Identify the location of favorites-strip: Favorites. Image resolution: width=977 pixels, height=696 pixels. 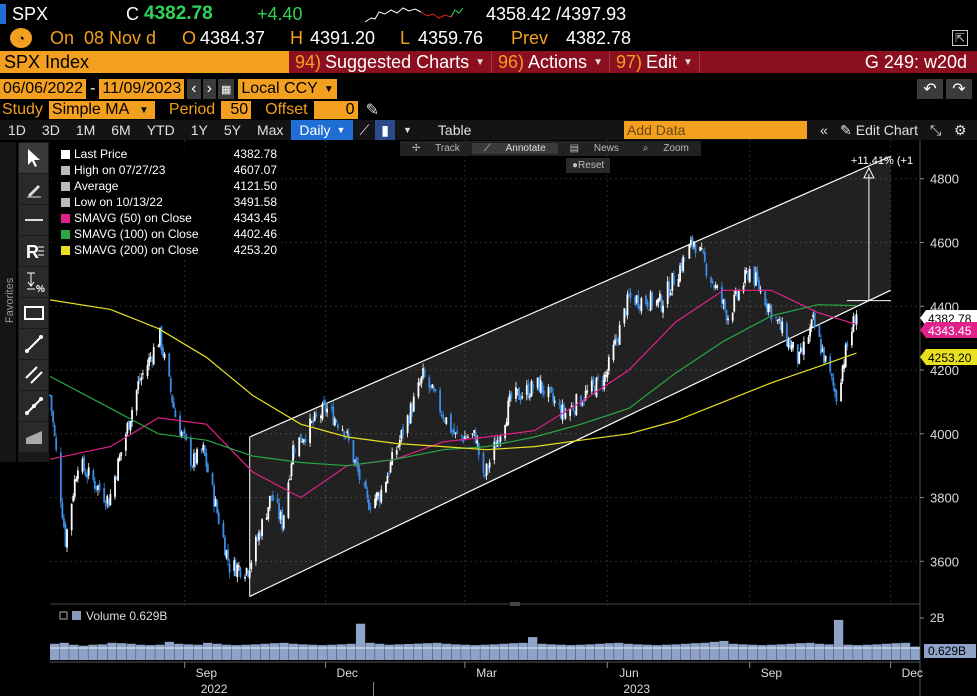
(8, 302).